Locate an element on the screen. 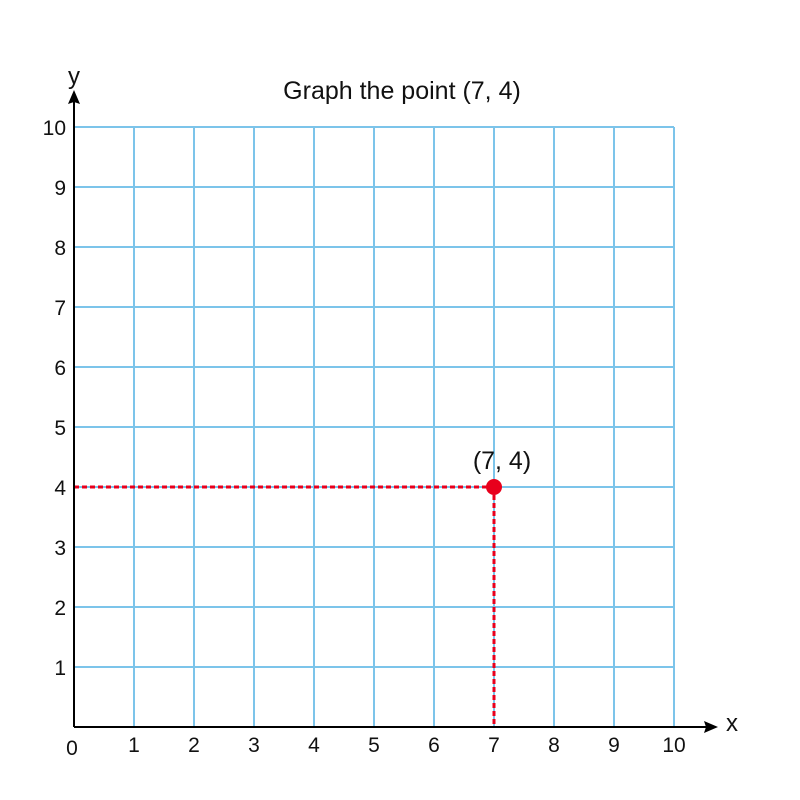 The height and width of the screenshot is (800, 800). x-tick-label: 1 is located at coordinates (134, 745).